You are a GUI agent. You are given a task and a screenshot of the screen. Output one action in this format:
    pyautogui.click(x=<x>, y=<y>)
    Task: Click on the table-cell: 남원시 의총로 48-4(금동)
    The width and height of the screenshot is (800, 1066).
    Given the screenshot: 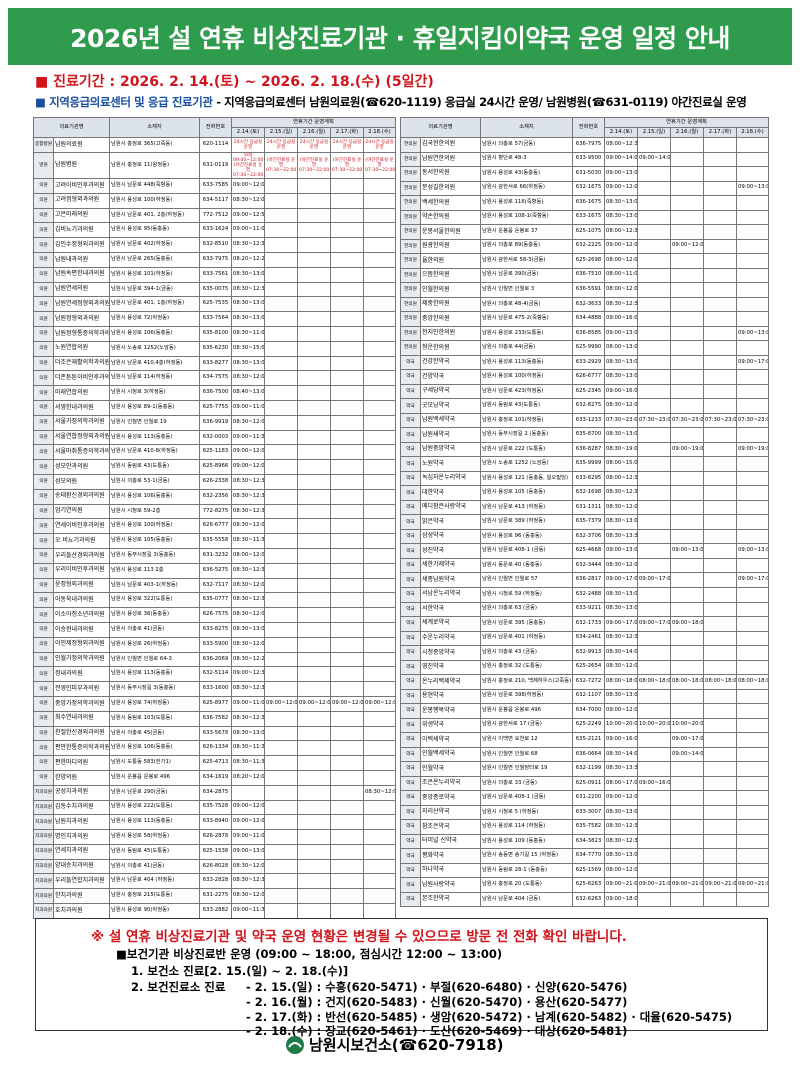 What is the action you would take?
    pyautogui.click(x=526, y=304)
    